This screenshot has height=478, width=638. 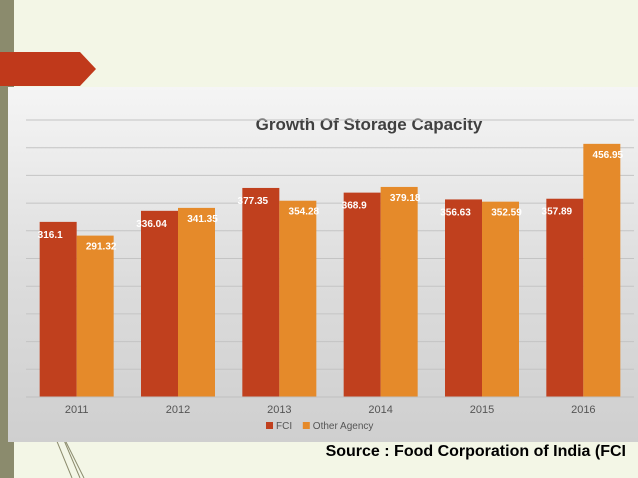 What do you see at coordinates (583, 410) in the screenshot?
I see `x-tick-label: 2016` at bounding box center [583, 410].